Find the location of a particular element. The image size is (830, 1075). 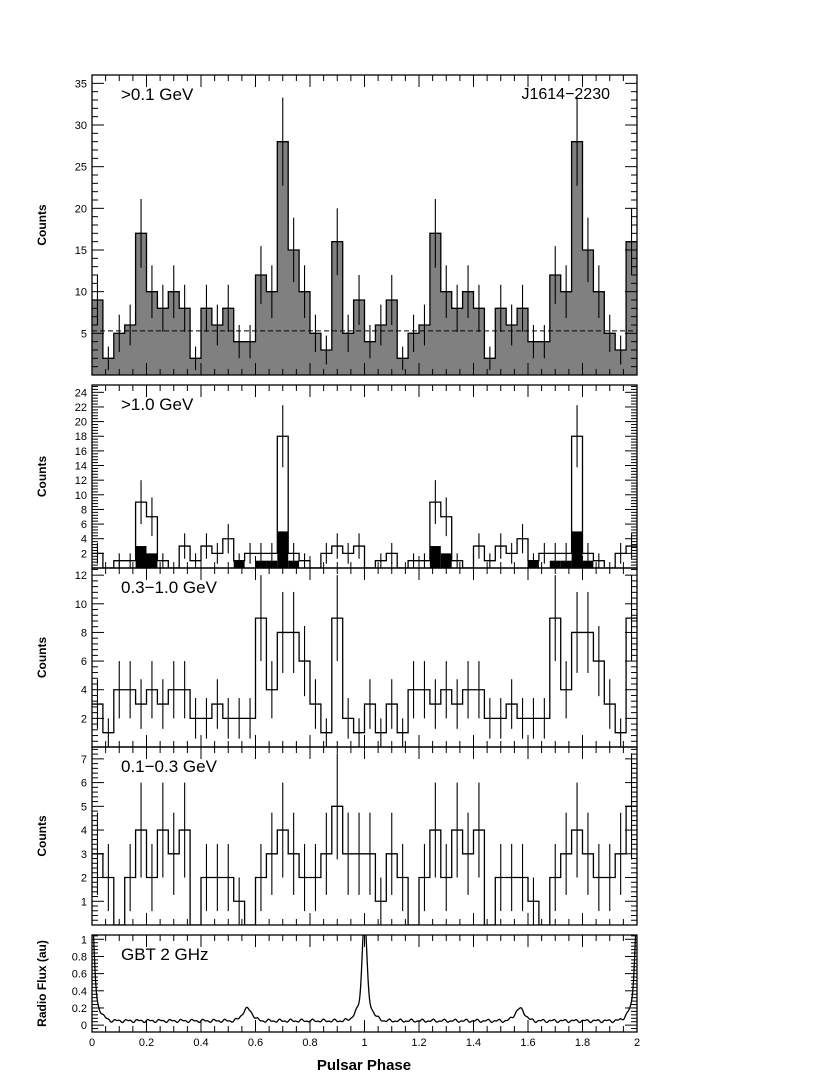

source-label: J1614−2230 is located at coordinates (565, 94).